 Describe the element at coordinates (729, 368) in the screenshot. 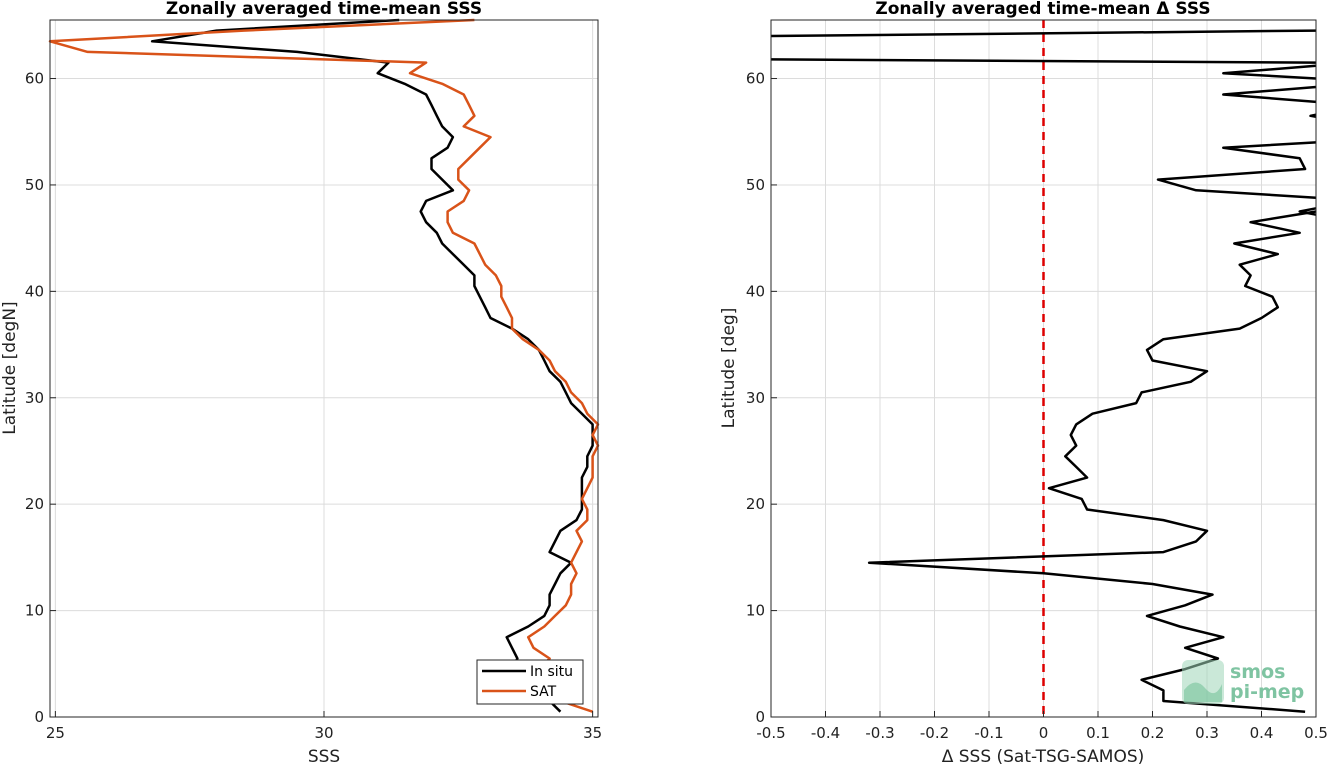

I see `right-y-axis-label: Latitude [deg]` at that location.